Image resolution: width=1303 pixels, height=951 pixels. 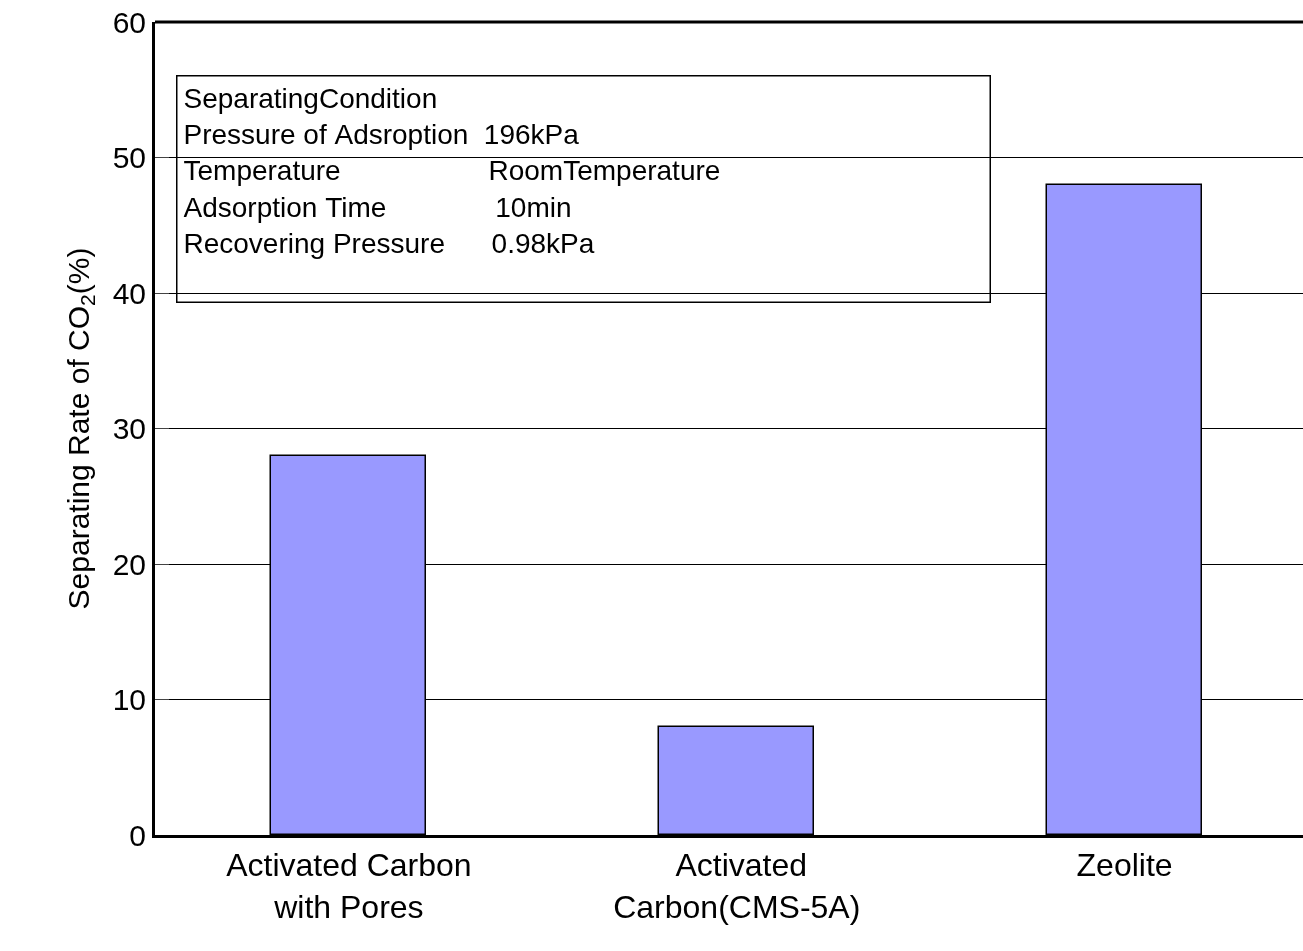 I want to click on y-tick-label: 0, so click(x=137, y=835).